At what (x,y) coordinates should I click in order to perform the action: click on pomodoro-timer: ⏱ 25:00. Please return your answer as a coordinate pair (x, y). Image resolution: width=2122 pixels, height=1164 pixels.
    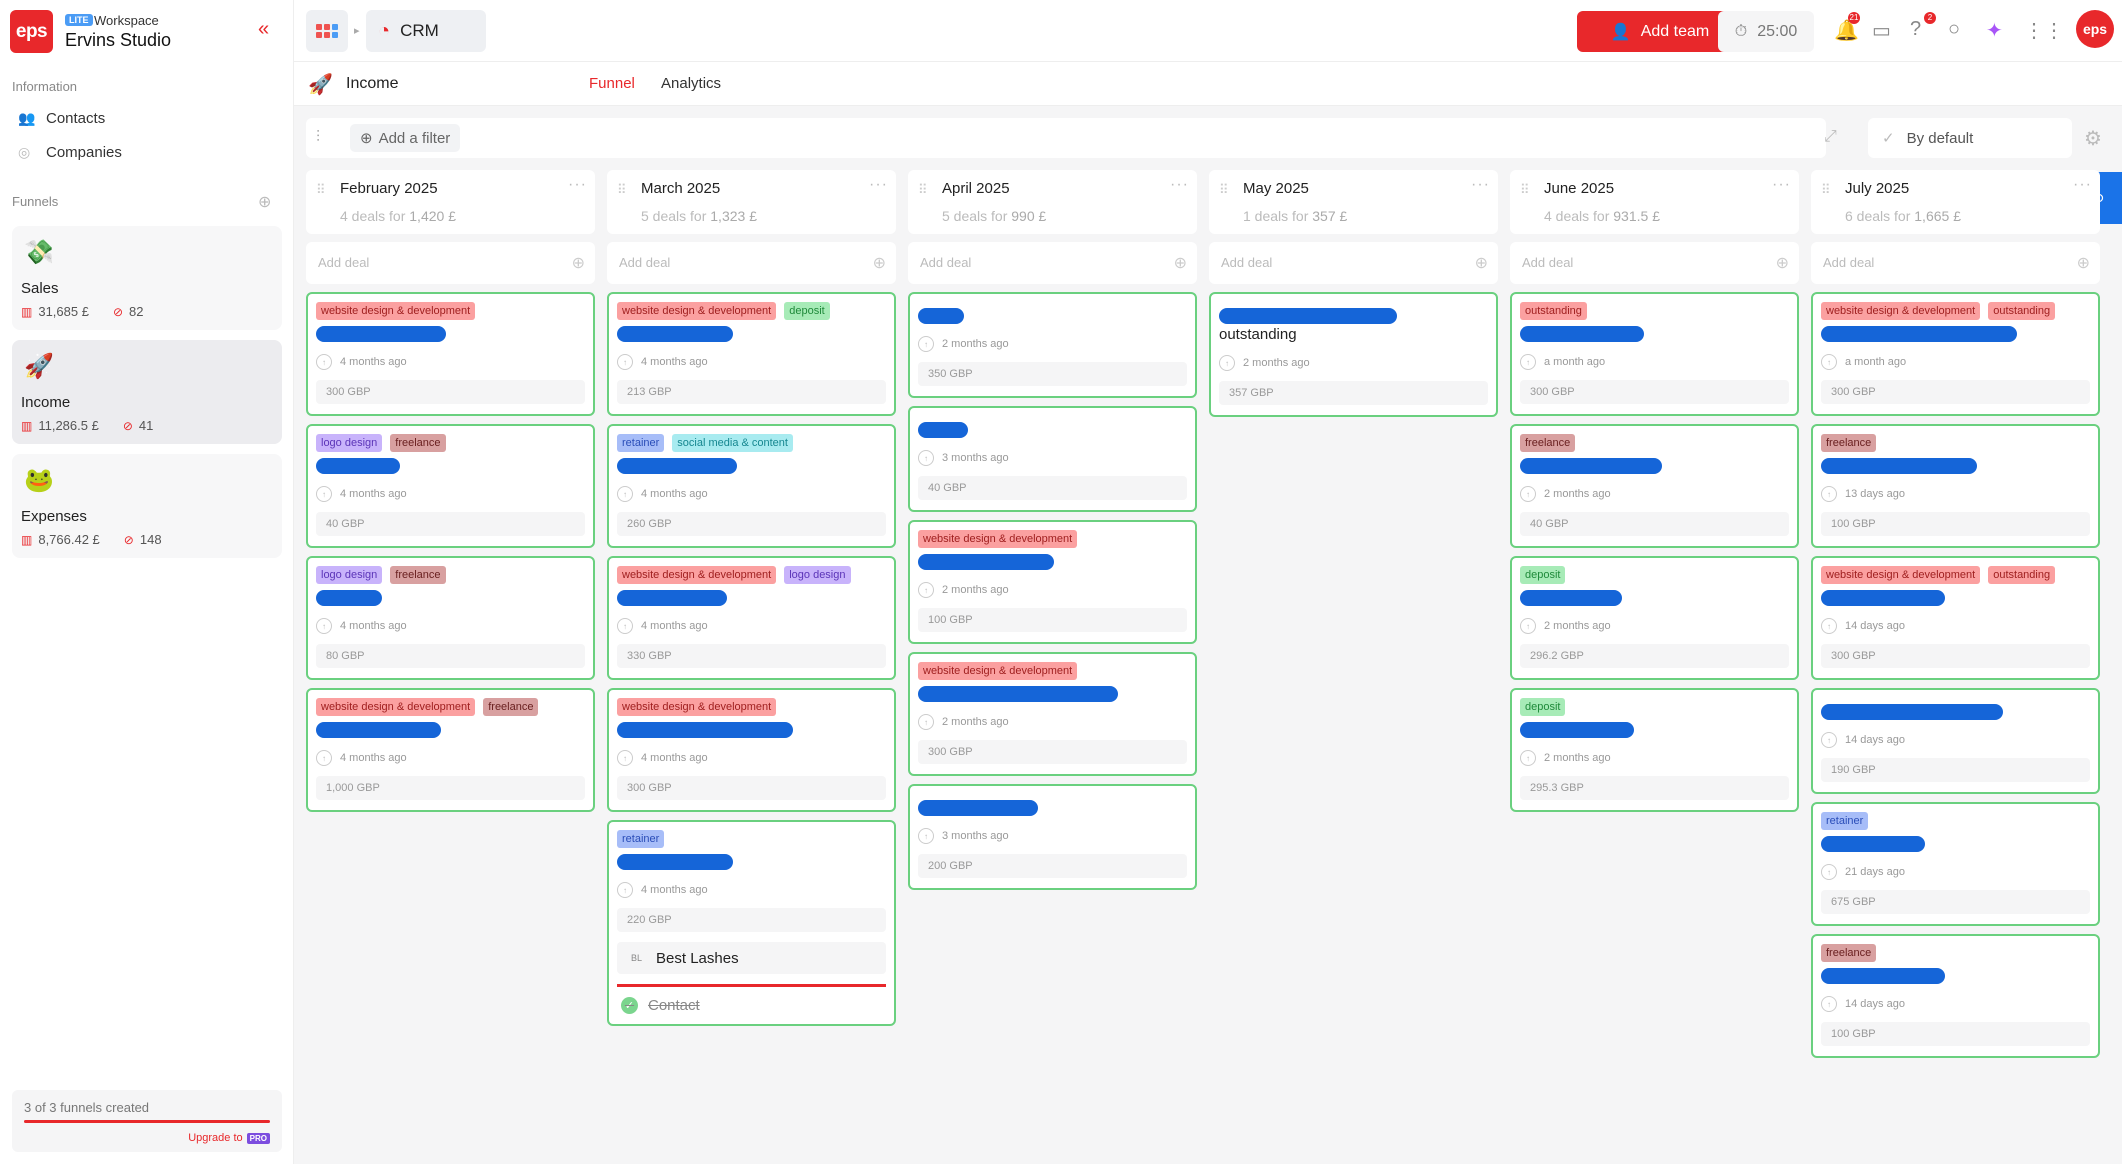
    Looking at the image, I should click on (1766, 31).